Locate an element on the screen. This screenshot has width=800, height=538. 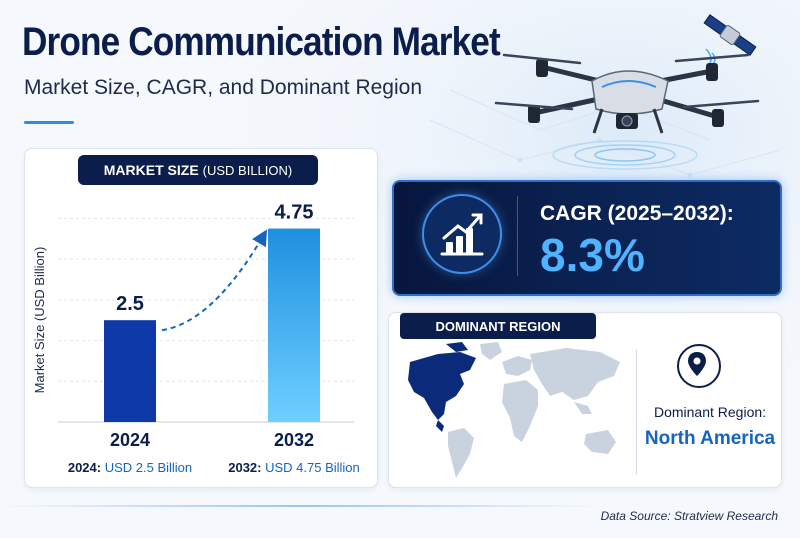
bar-caption: 2024: USD 2.5 Billion is located at coordinates (130, 467).